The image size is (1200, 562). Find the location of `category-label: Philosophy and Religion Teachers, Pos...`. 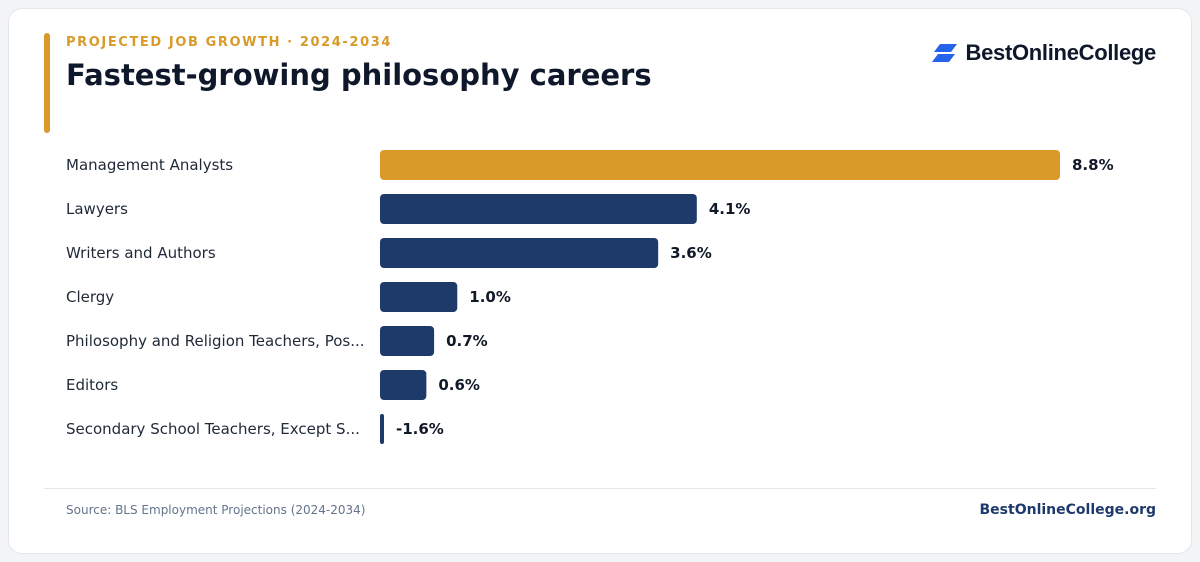

category-label: Philosophy and Religion Teachers, Pos... is located at coordinates (215, 341).